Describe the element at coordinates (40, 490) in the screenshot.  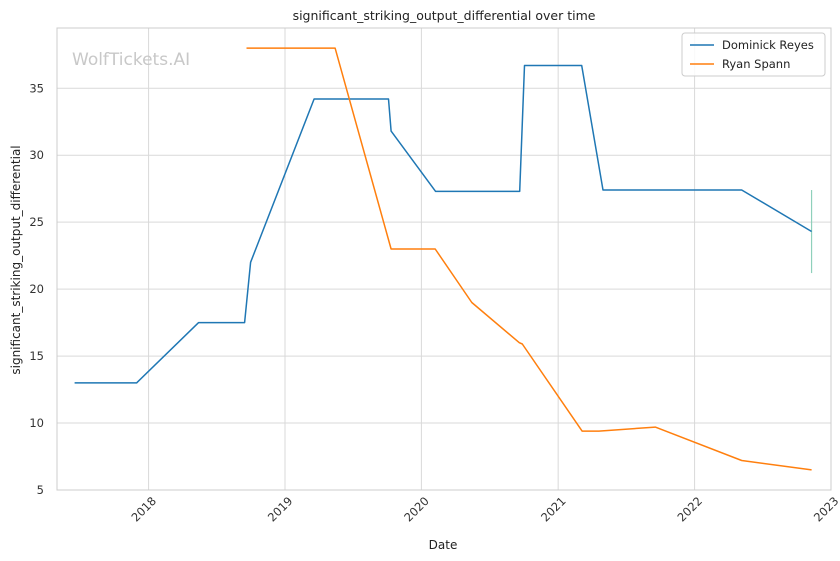
I see `y-tick-label: 5` at that location.